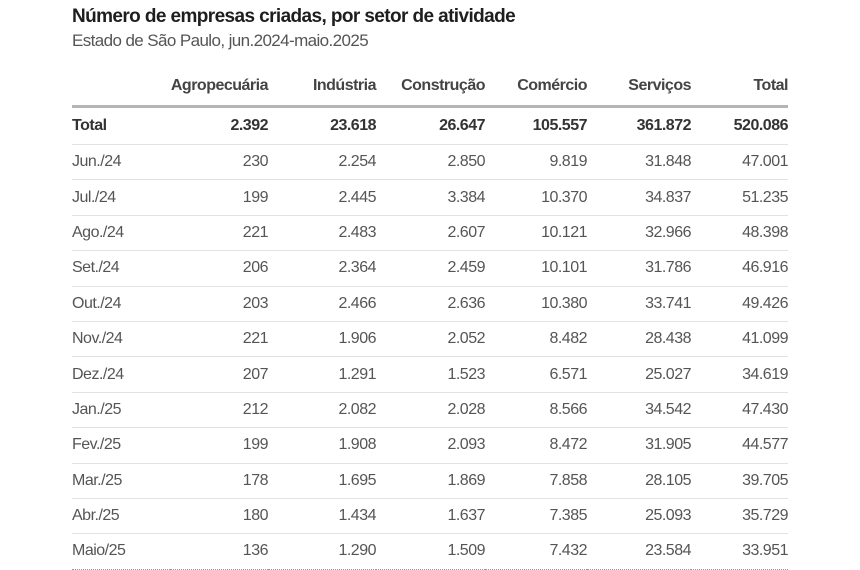  Describe the element at coordinates (431, 162) in the screenshot. I see `table-cell: 2.850` at that location.